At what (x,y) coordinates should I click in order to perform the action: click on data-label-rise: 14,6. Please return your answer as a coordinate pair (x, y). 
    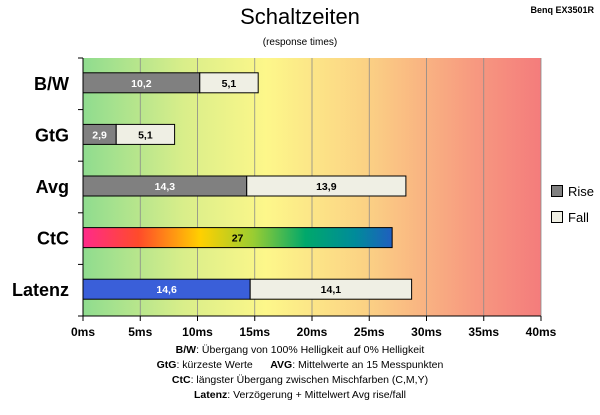
    Looking at the image, I should click on (166, 290).